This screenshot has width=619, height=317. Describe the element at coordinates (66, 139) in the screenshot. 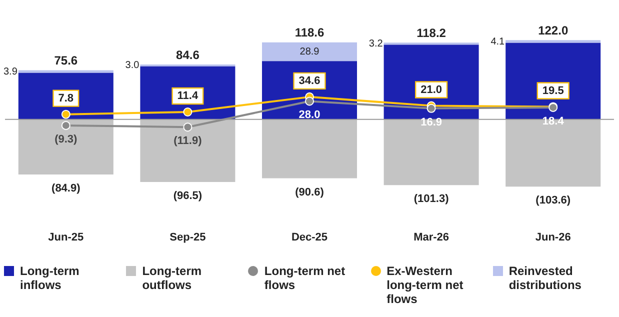

I see `data-label: (9.3)` at that location.